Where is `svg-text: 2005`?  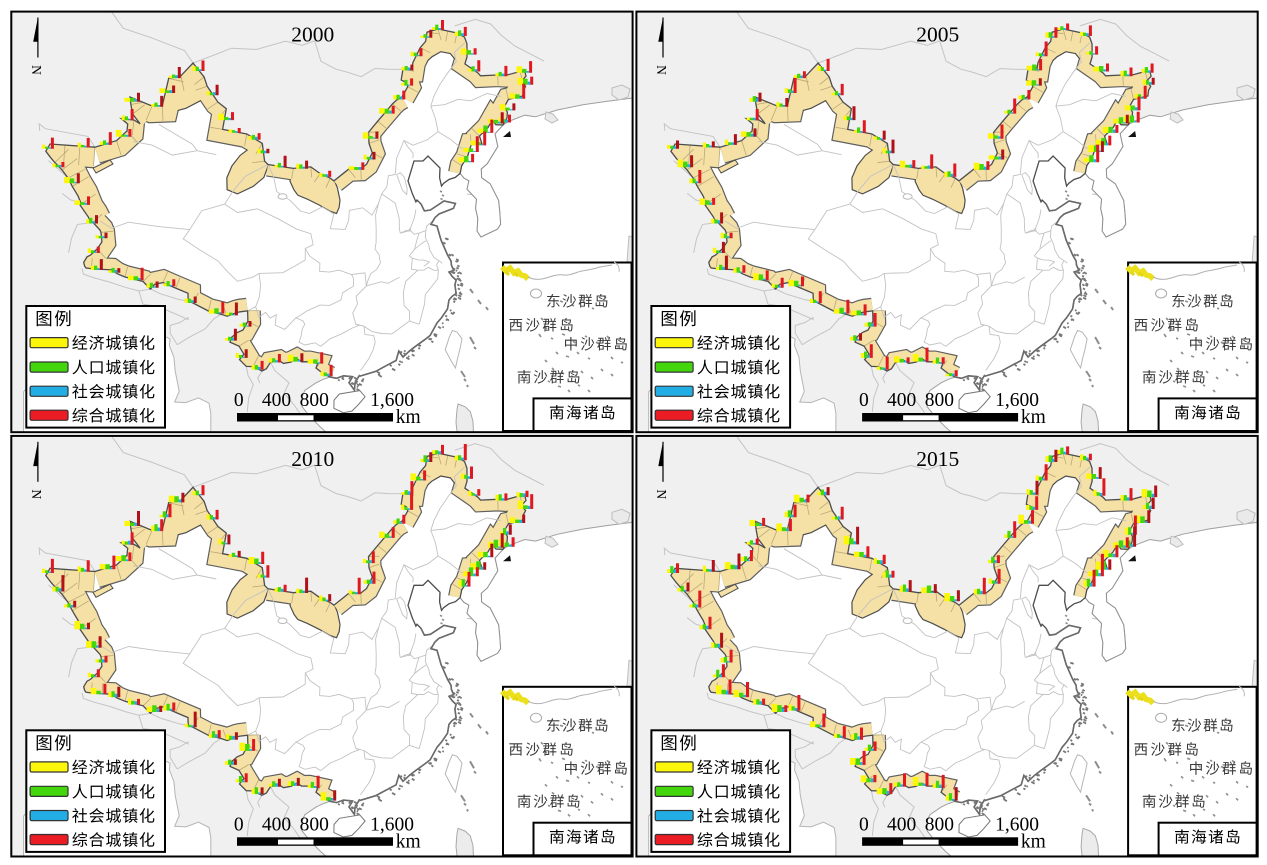 svg-text: 2005 is located at coordinates (937, 35).